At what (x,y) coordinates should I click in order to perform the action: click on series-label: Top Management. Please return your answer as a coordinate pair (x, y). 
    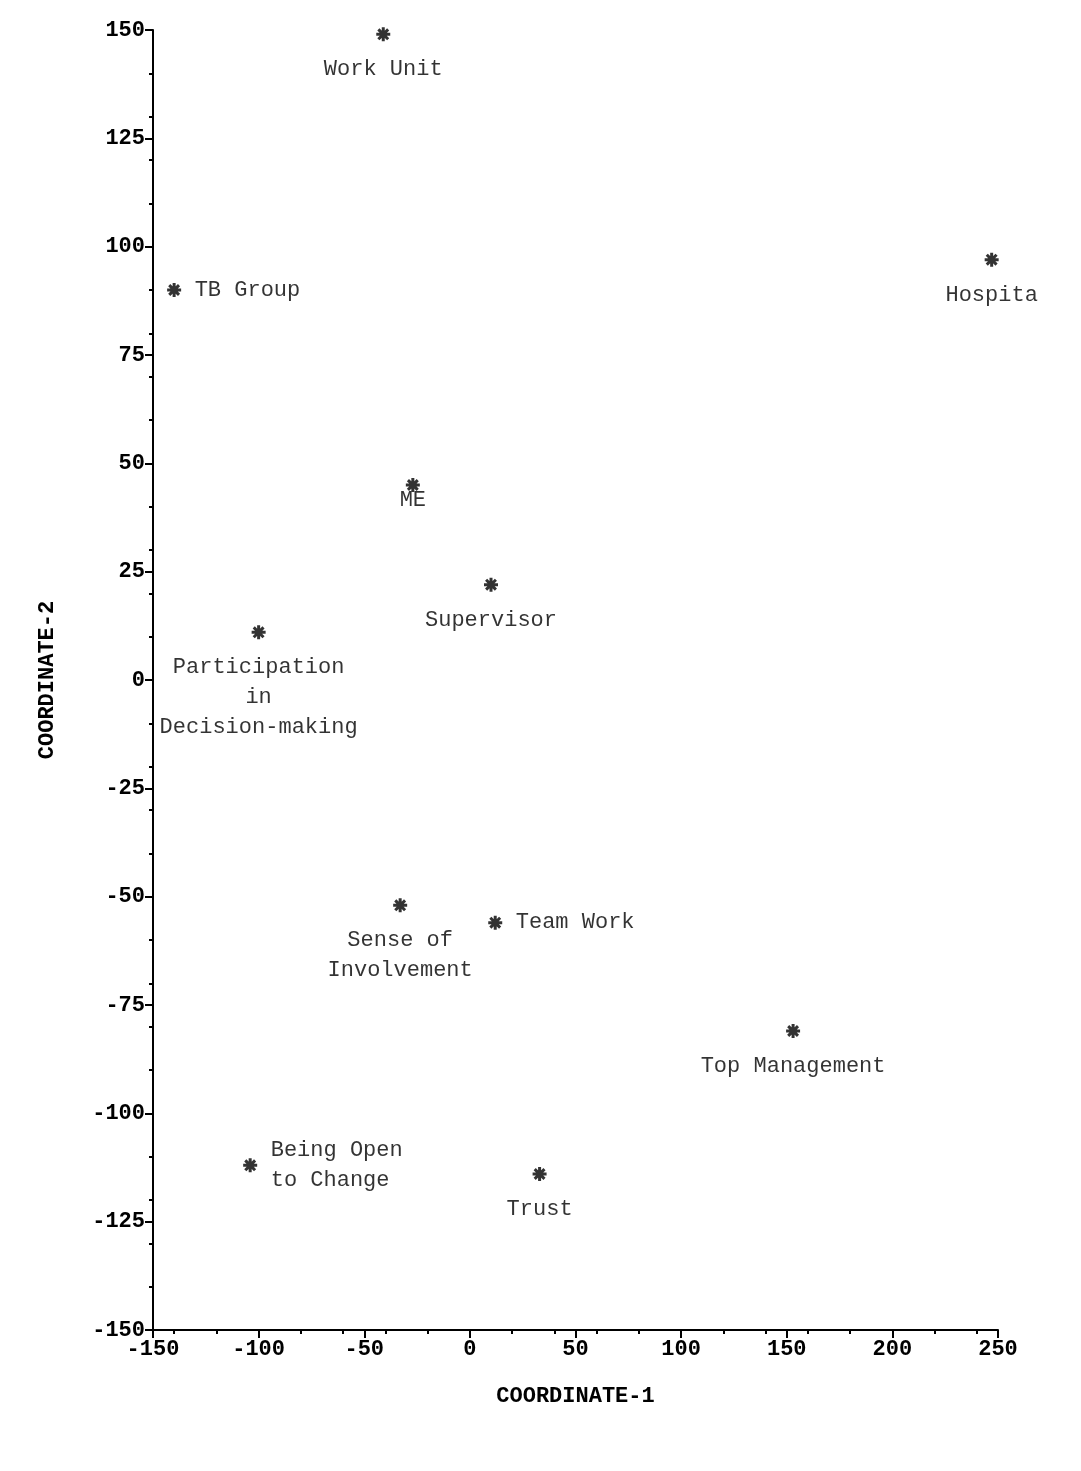
    Looking at the image, I should click on (793, 1066).